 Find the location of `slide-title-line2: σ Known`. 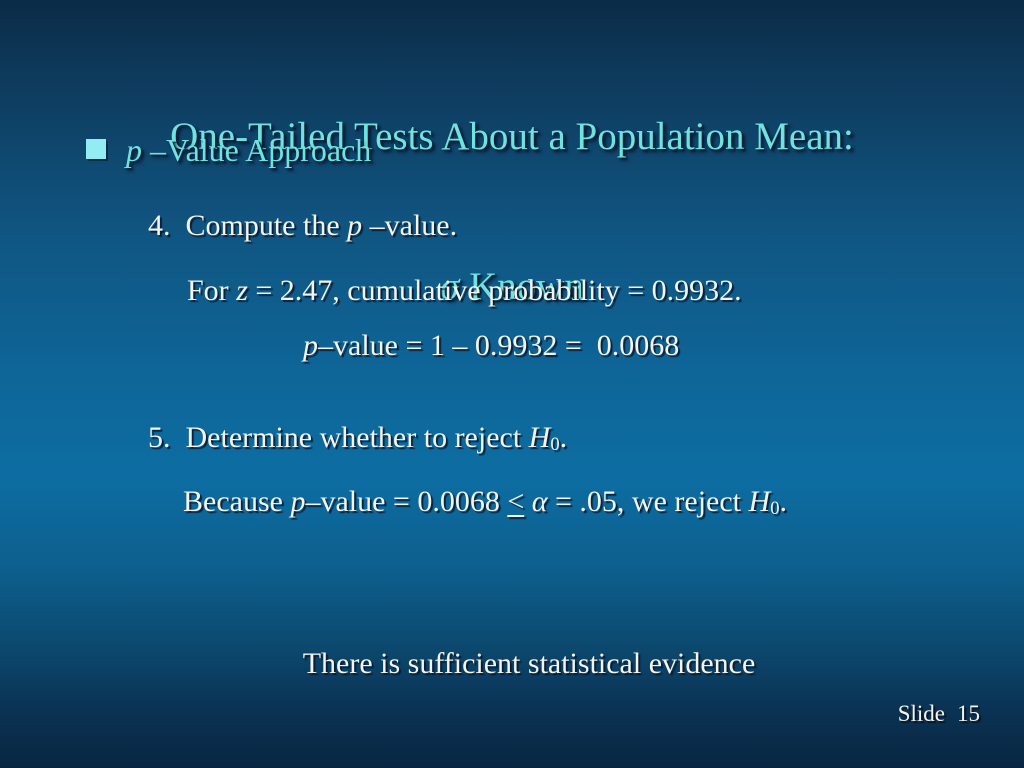

slide-title-line2: σ Known is located at coordinates (512, 286).